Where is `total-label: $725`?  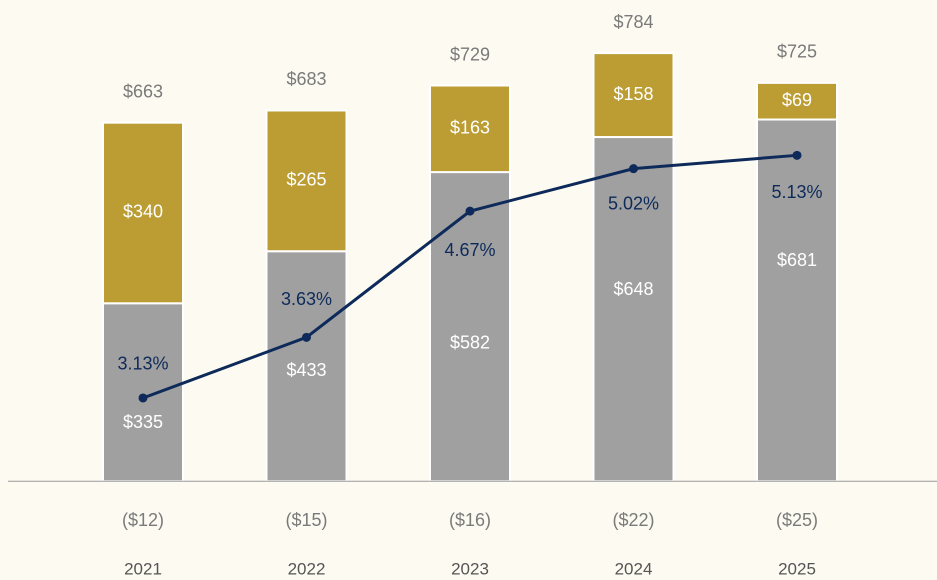 total-label: $725 is located at coordinates (797, 52).